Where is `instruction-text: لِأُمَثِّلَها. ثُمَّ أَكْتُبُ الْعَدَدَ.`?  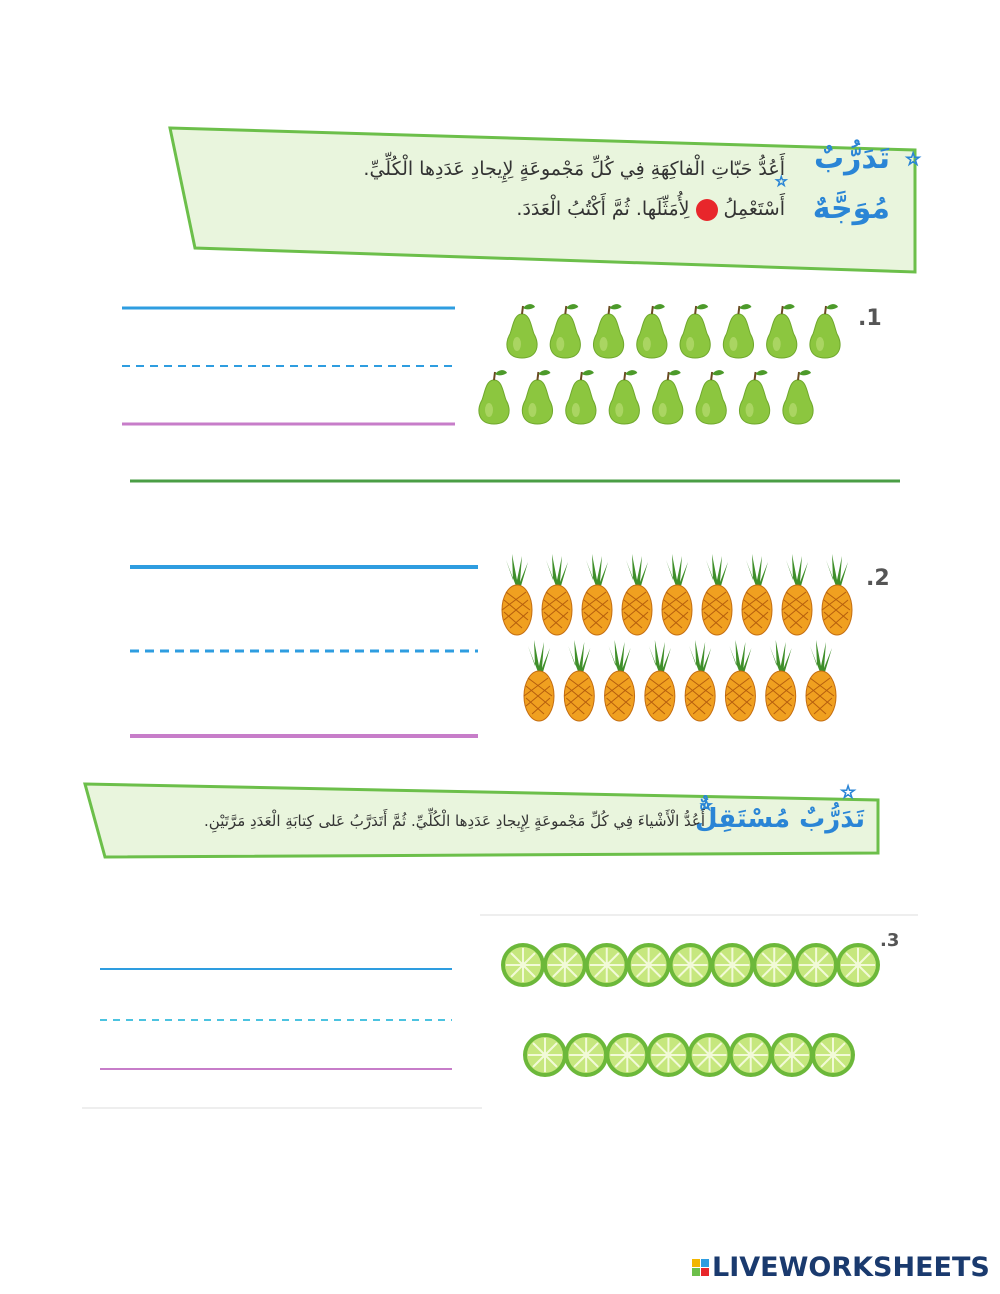
instruction-text: لِأُمَثِّلَها. ثُمَّ أَكْتُبُ الْعَدَدَ. is located at coordinates (603, 209).